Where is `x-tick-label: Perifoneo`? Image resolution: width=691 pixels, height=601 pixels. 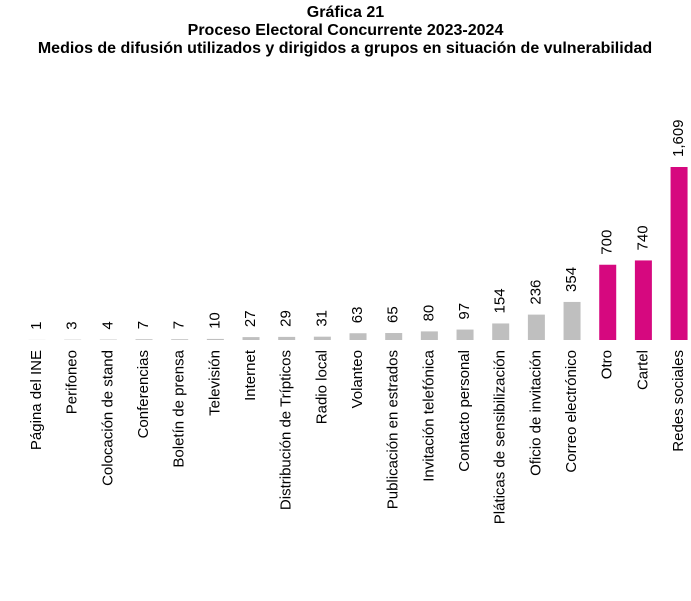
x-tick-label: Perifoneo is located at coordinates (72, 382).